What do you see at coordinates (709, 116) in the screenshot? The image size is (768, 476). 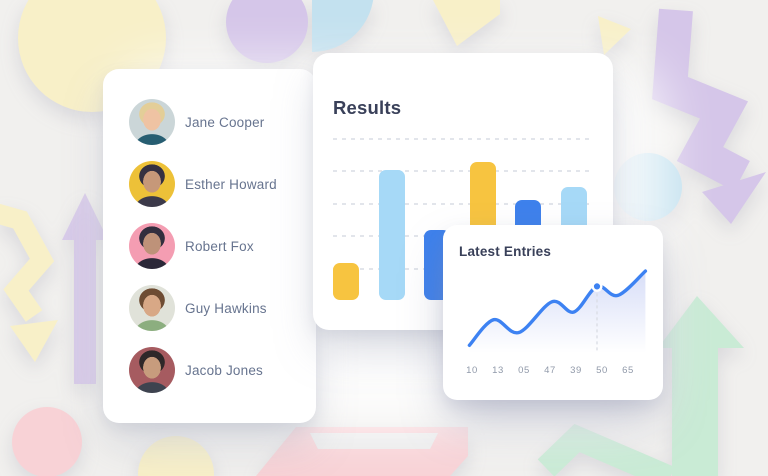 I see `decor-zigzag-arrow-purple` at bounding box center [709, 116].